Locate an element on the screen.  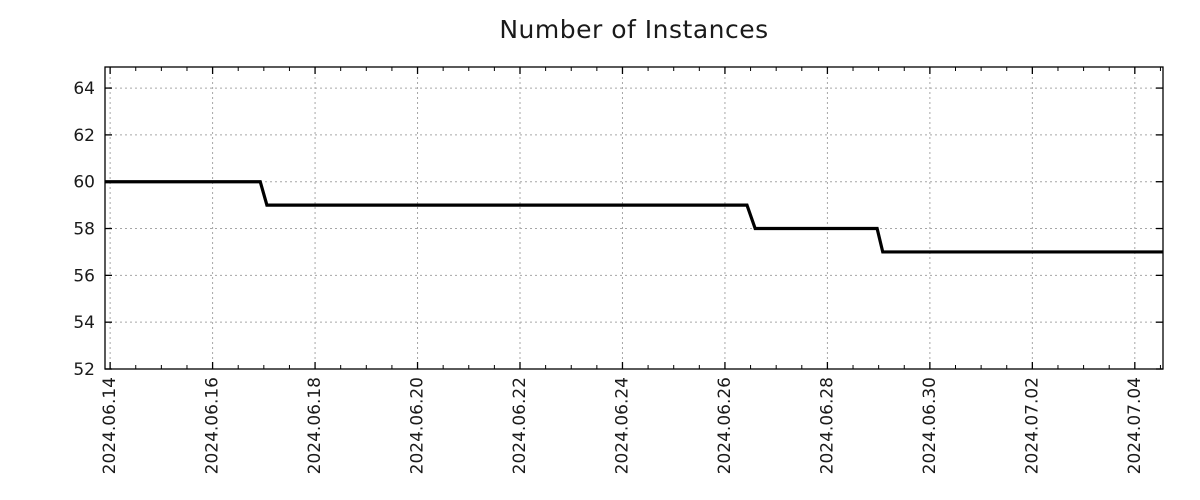
y-tick-label: 56 is located at coordinates (84, 276).